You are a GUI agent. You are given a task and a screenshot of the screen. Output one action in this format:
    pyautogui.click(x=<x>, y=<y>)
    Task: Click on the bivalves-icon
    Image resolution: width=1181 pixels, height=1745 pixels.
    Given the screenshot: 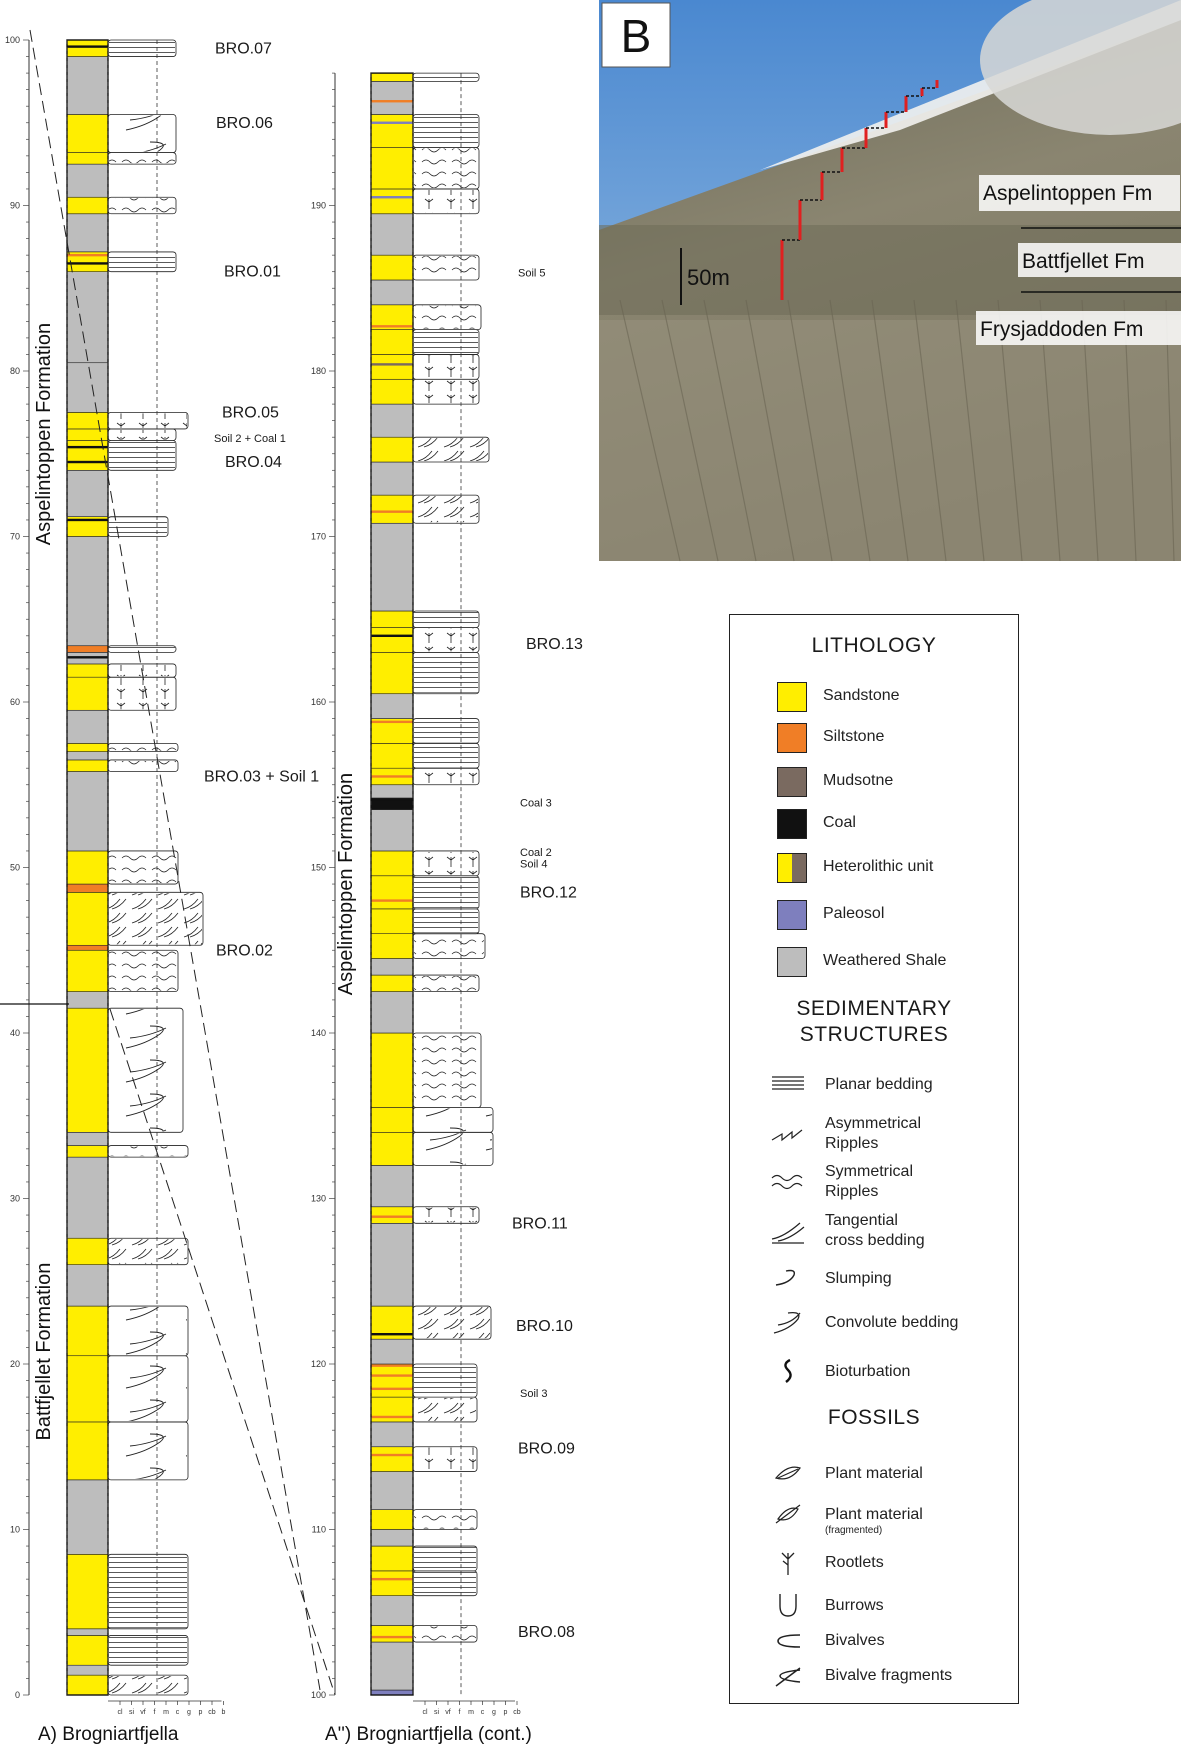 What is the action you would take?
    pyautogui.click(x=788, y=1640)
    